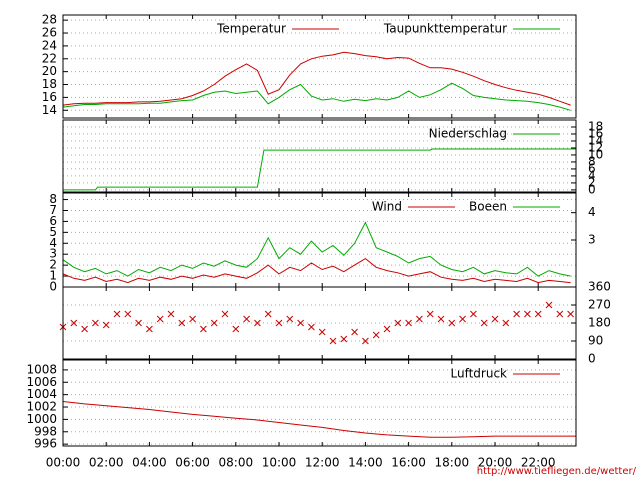 The width and height of the screenshot is (640, 480). I want to click on y2-tick-label: 14, so click(595, 140).